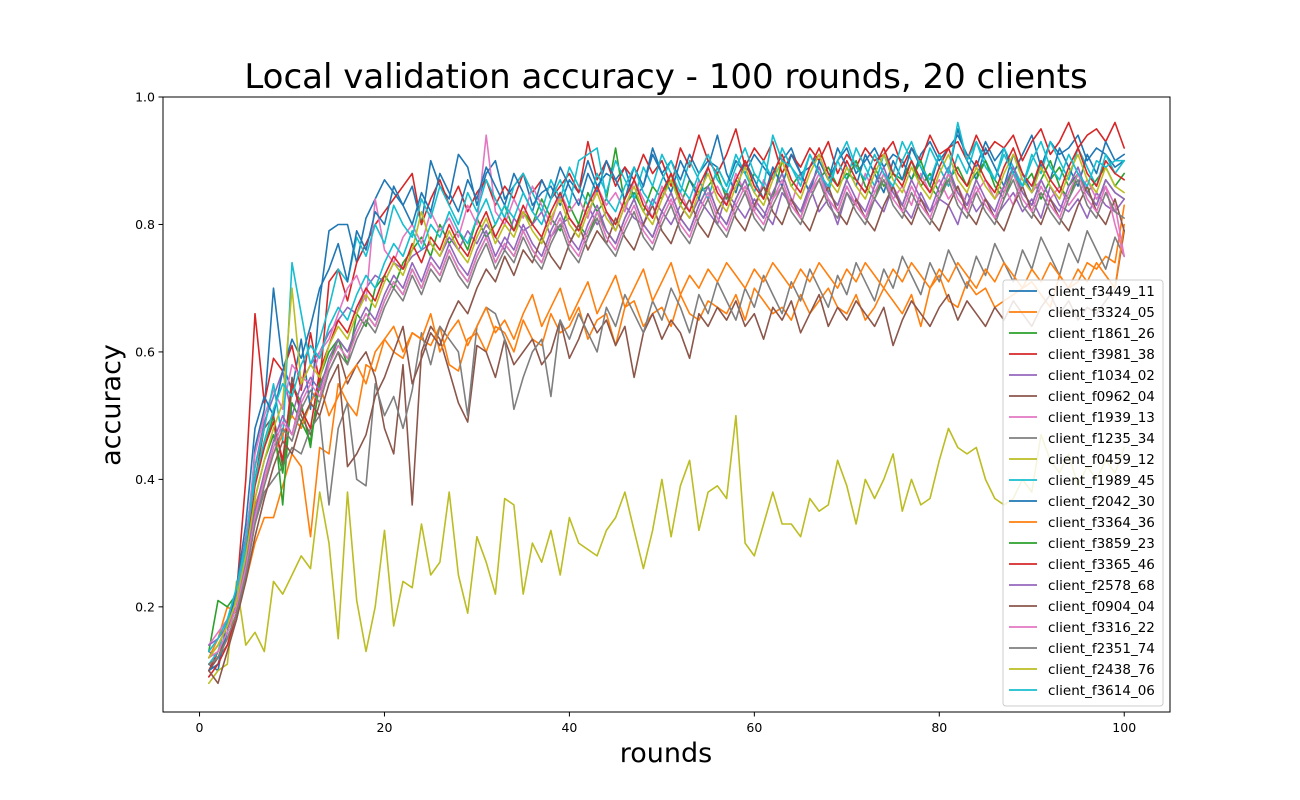 The width and height of the screenshot is (1300, 800). Describe the element at coordinates (569, 727) in the screenshot. I see `x-tick-label: 40` at that location.